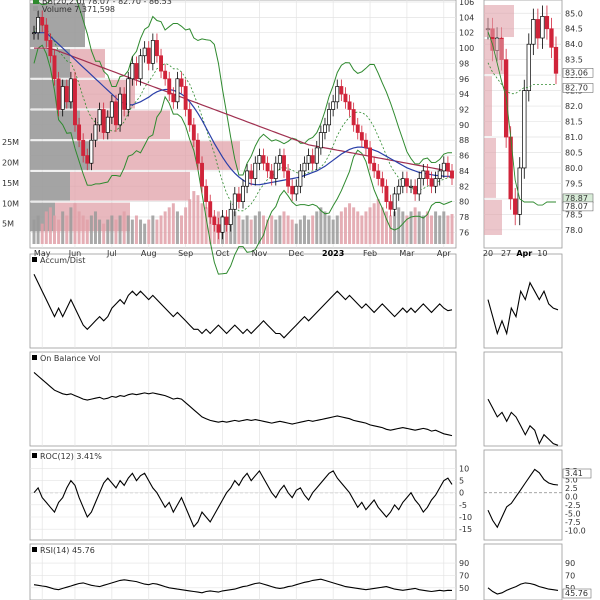  Describe the element at coordinates (523, 301) in the screenshot. I see `zoom-frame-ad` at that location.